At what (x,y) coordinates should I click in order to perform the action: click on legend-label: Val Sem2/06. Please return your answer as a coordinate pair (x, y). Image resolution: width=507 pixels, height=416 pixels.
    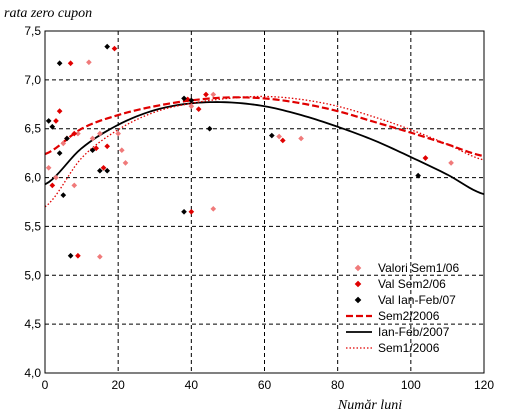
    Looking at the image, I should click on (412, 284).